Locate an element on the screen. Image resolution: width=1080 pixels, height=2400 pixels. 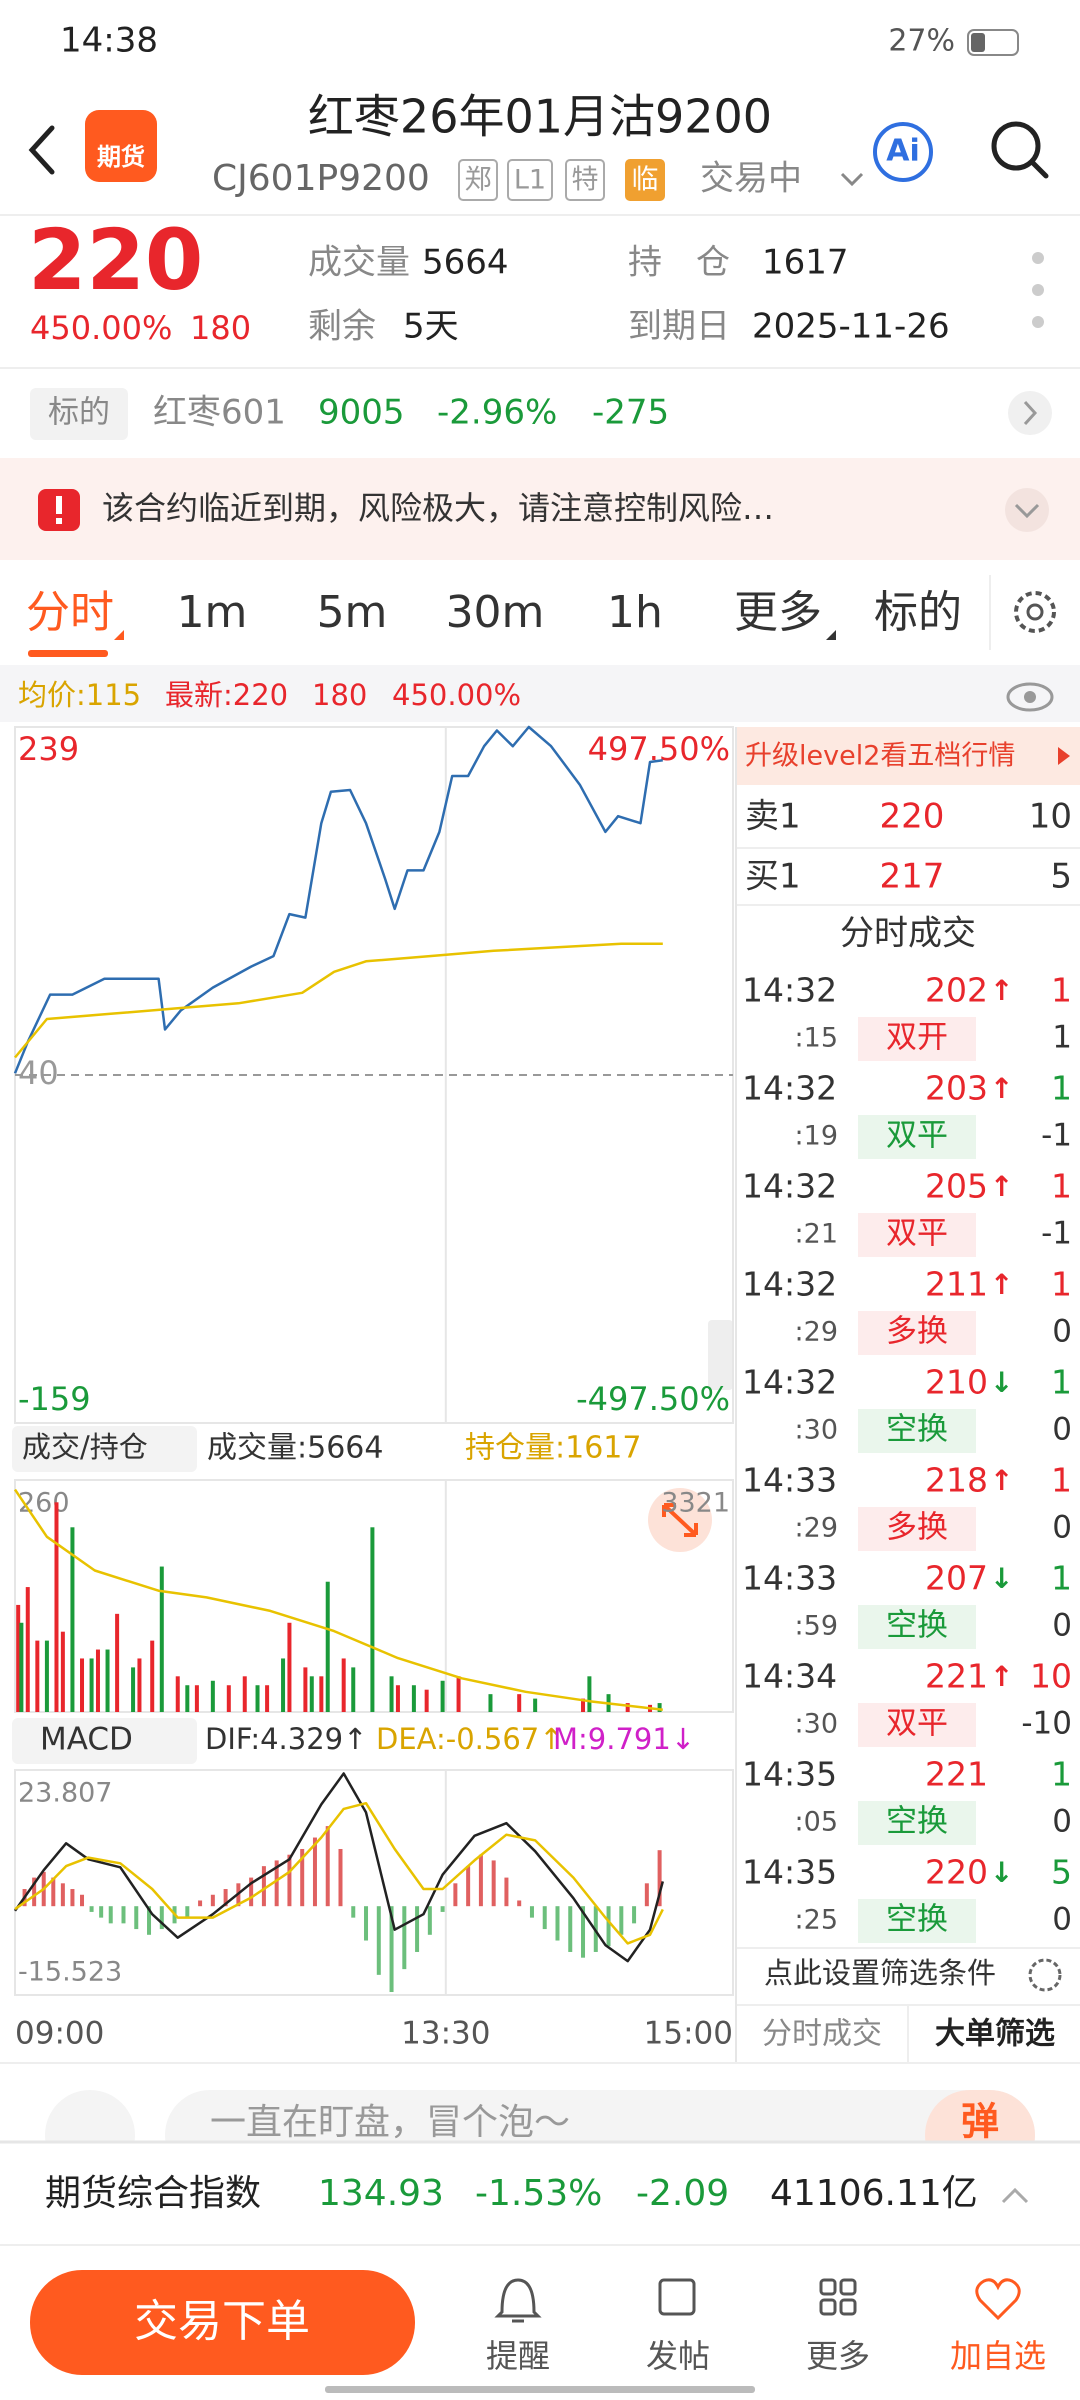
tab: 5m is located at coordinates (352, 612).